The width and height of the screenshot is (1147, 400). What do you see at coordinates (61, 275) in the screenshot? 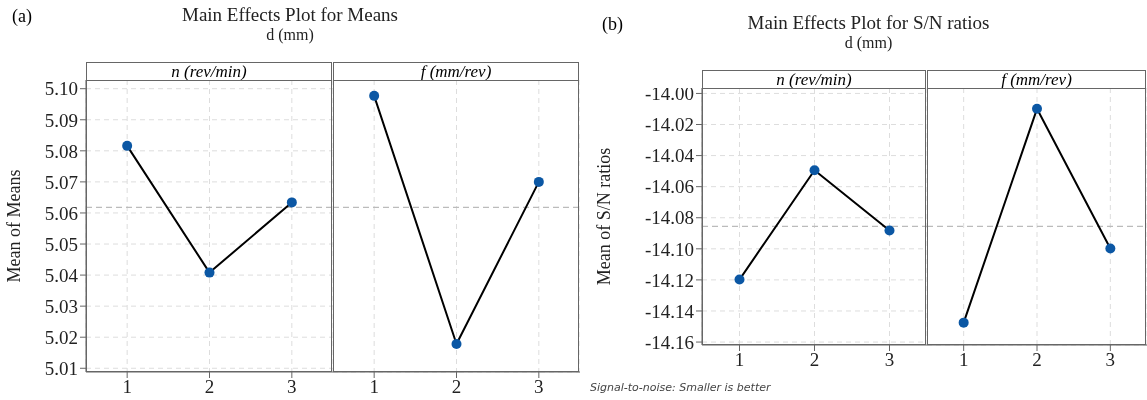
I see `y-tick-label: 5.04` at bounding box center [61, 275].